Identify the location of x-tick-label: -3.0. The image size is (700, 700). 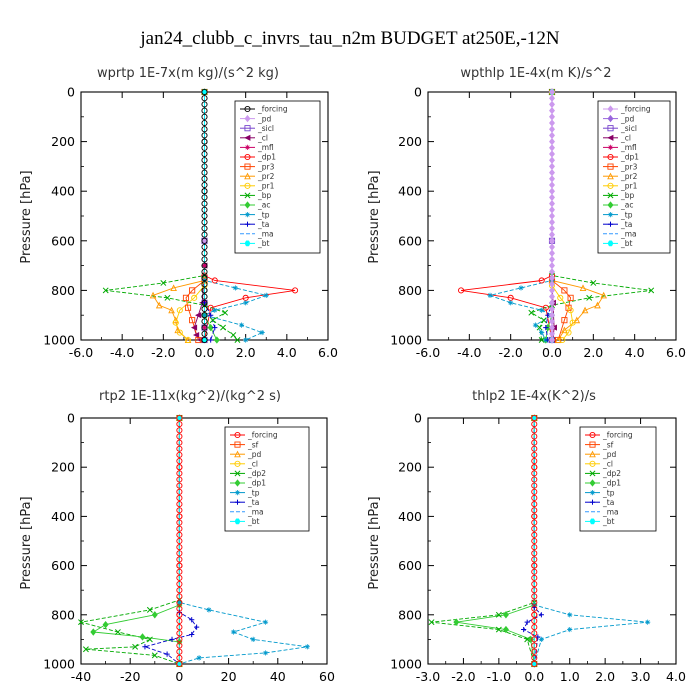
(428, 676).